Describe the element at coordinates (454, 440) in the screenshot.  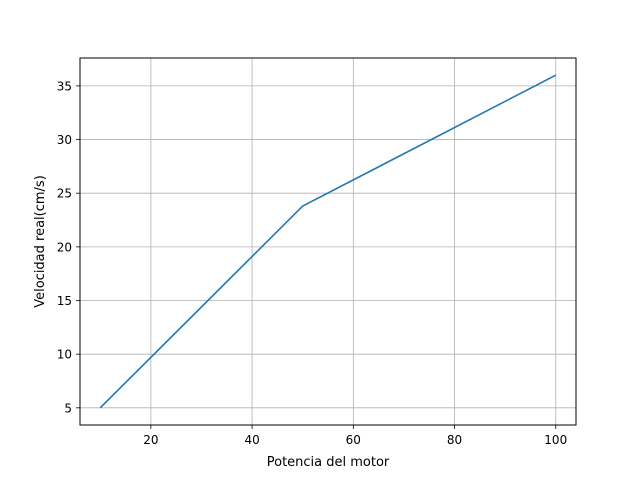
I see `x-tick-label: 80` at that location.